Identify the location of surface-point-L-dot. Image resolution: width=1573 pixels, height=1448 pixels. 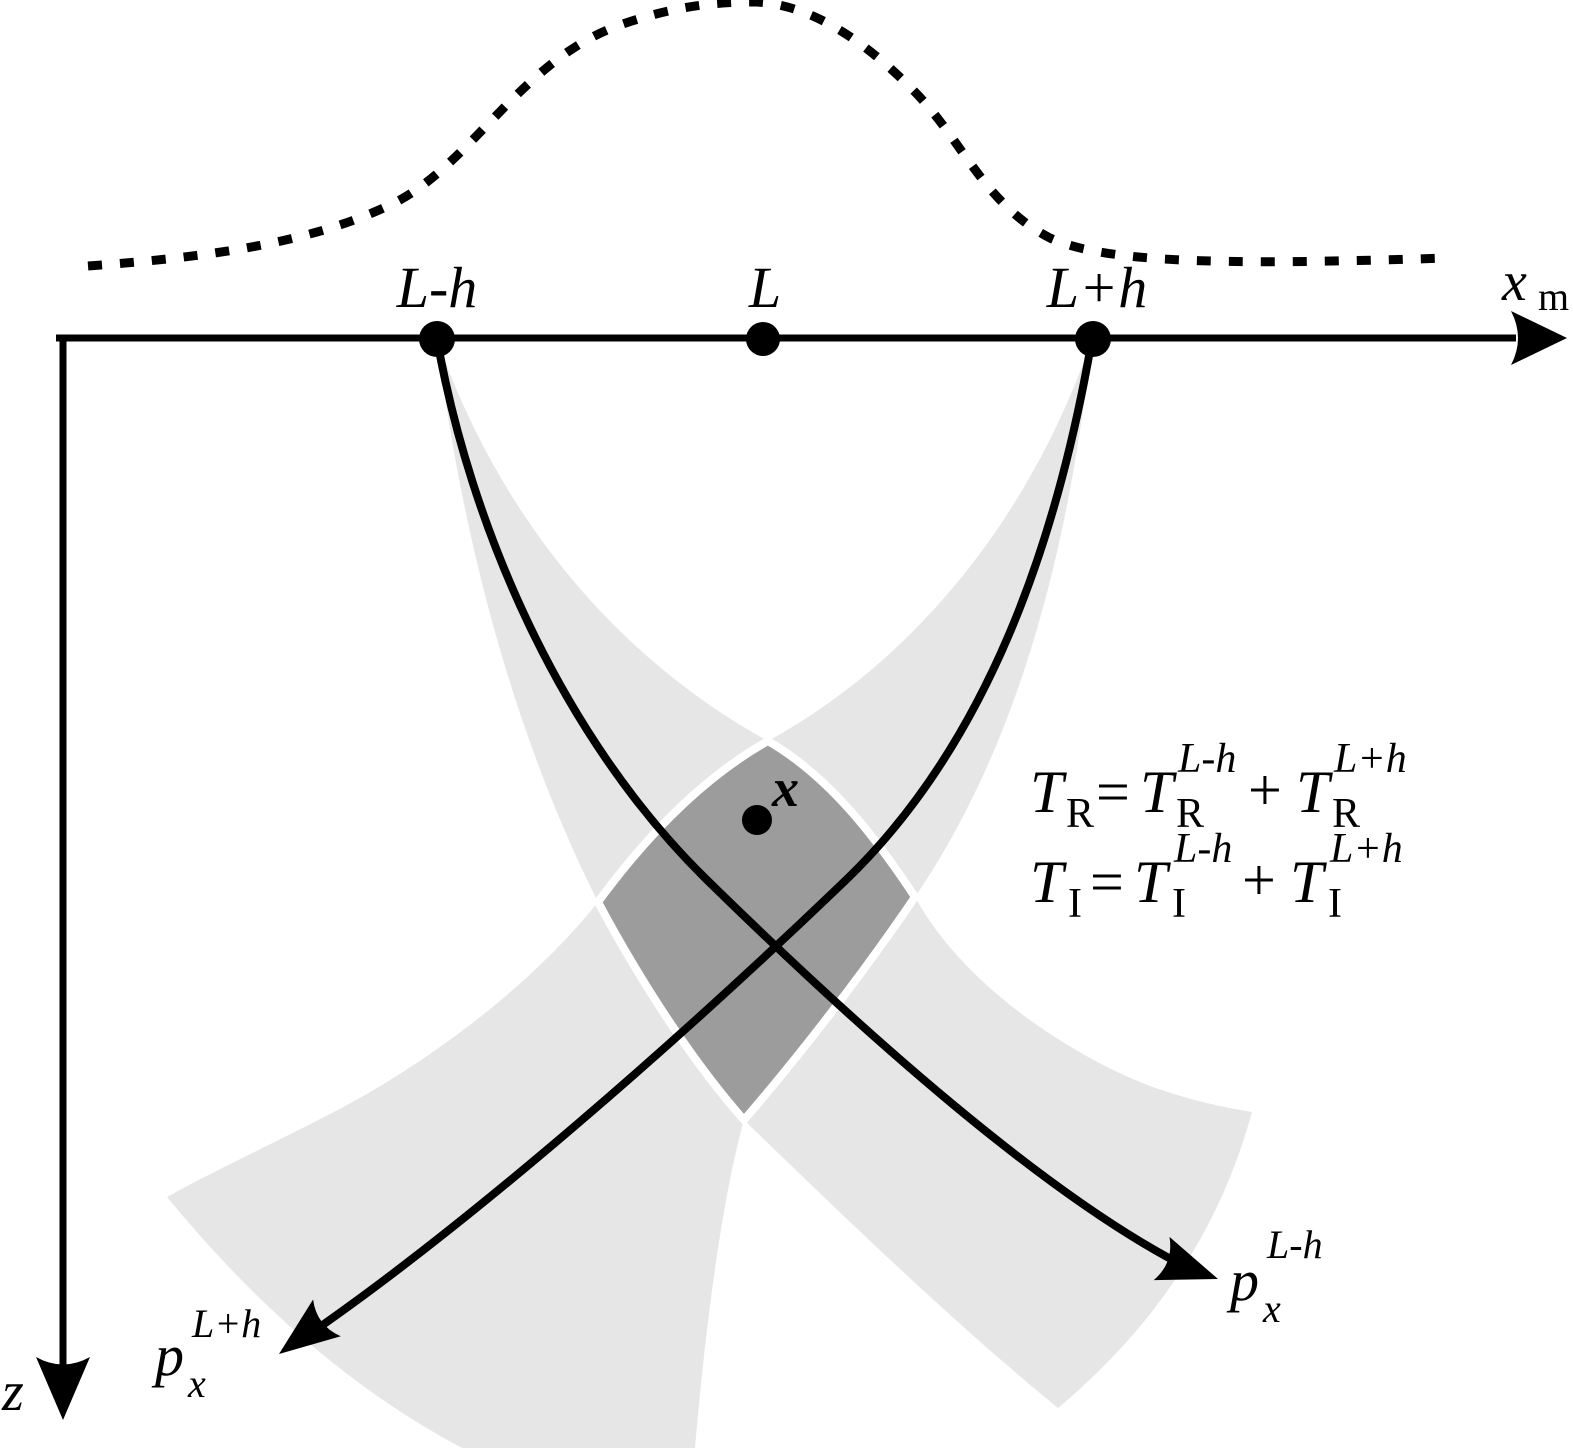
(763, 339).